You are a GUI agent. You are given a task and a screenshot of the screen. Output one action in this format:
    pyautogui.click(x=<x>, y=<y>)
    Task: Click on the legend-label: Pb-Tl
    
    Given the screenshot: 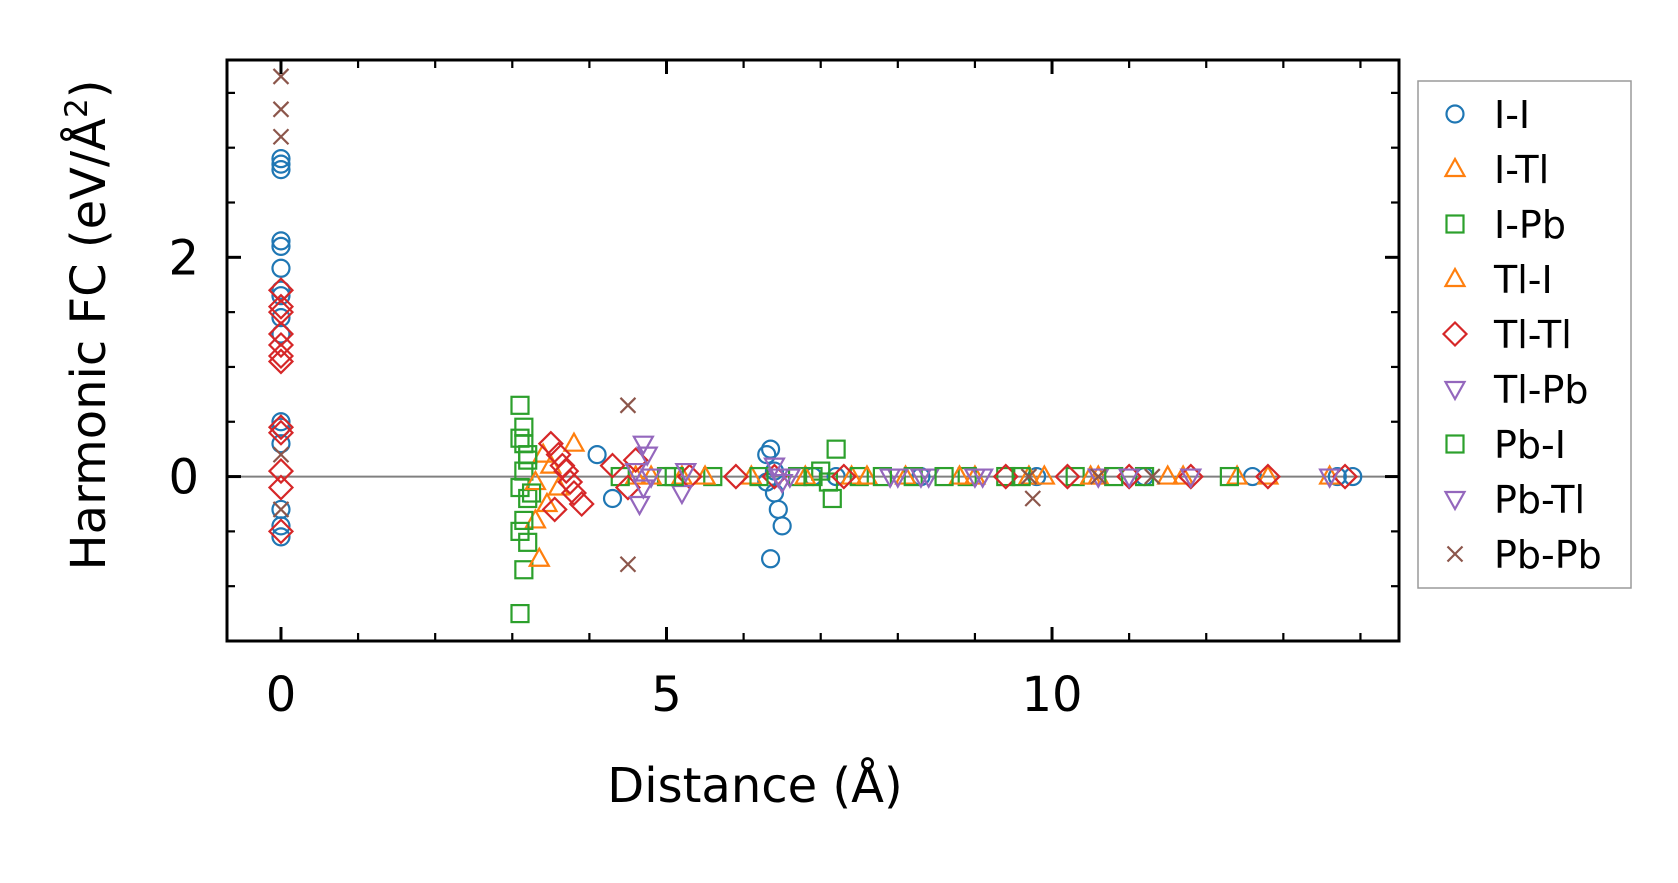 What is the action you would take?
    pyautogui.click(x=1539, y=500)
    